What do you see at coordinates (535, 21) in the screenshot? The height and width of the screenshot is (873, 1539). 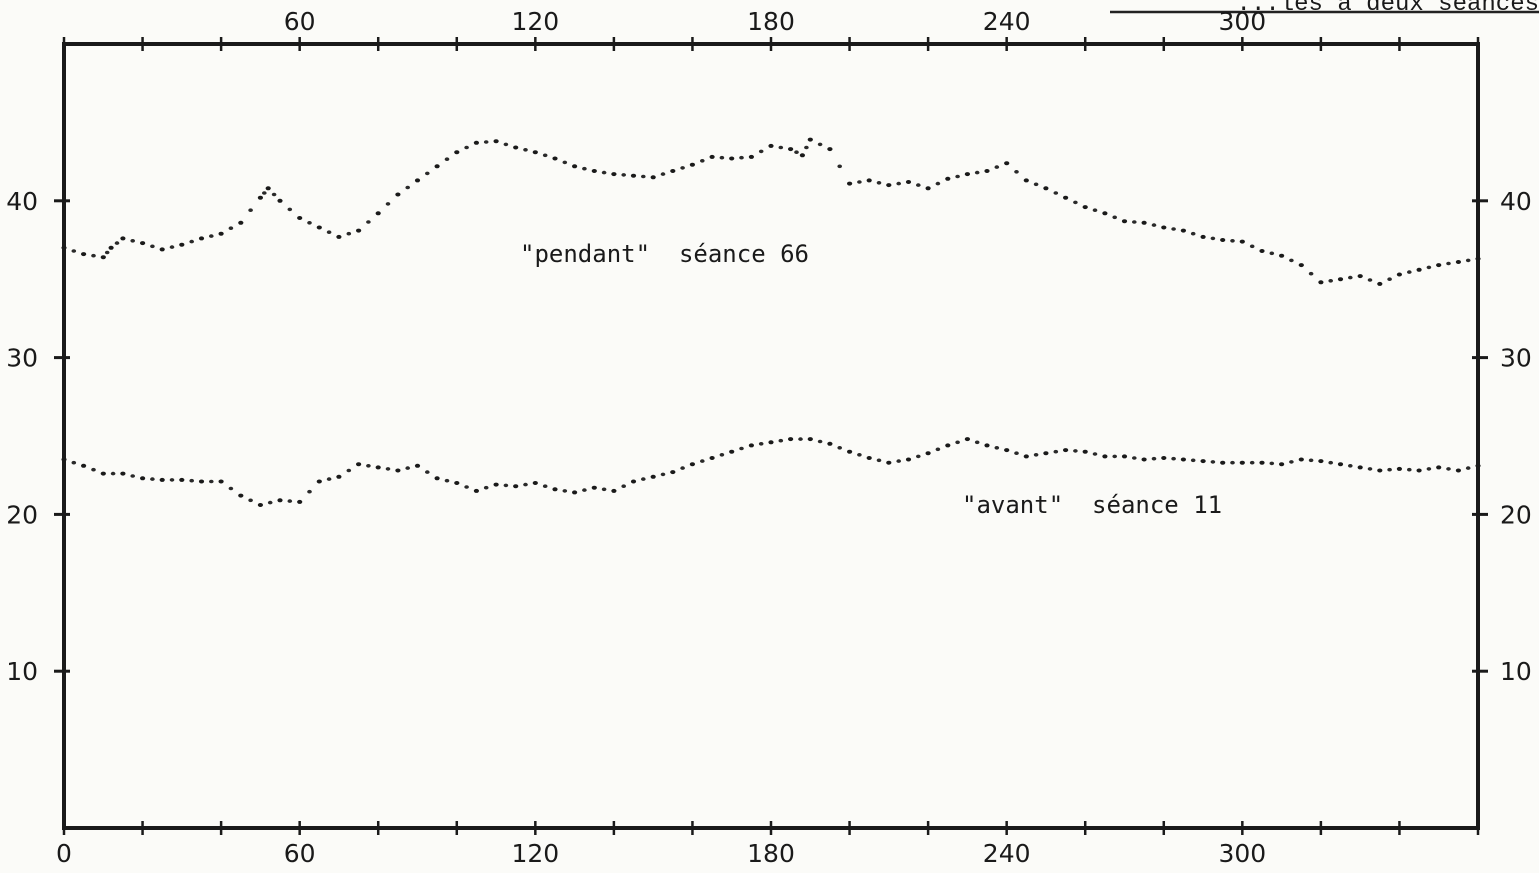 I see `x-top-tick-label: 120` at bounding box center [535, 21].